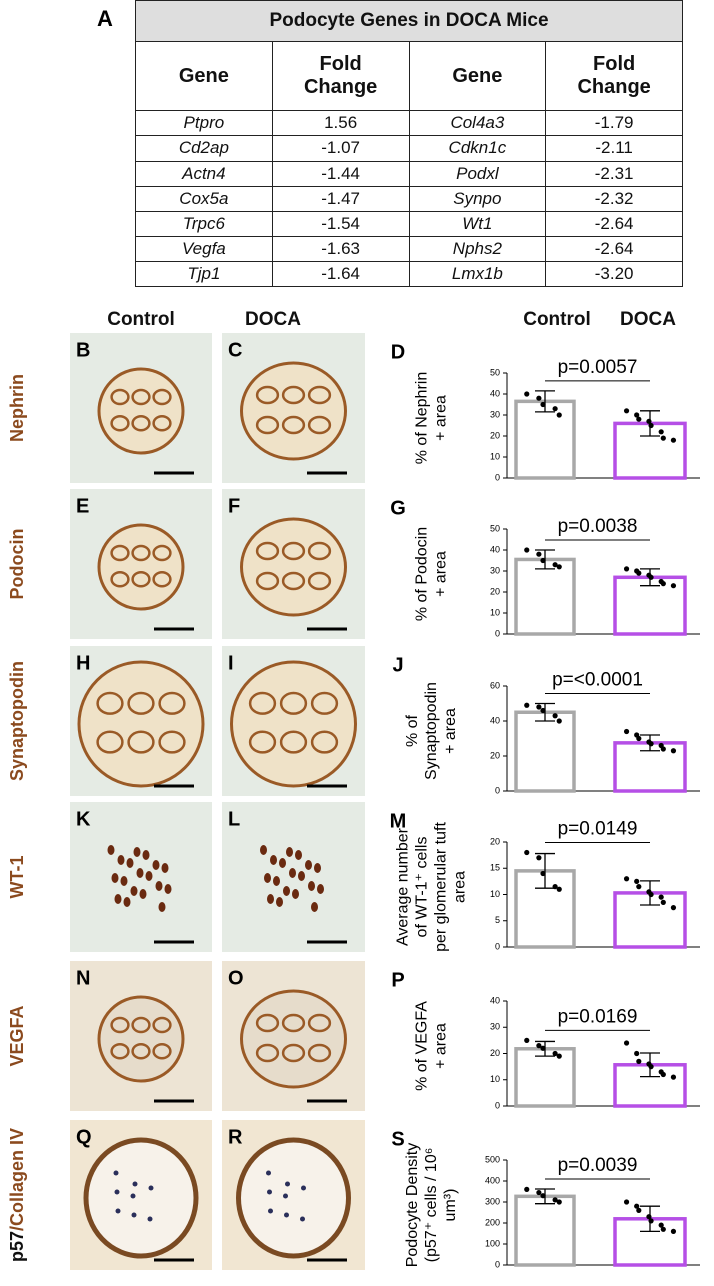  I want to click on y-tick-label: 5, so click(497, 920).